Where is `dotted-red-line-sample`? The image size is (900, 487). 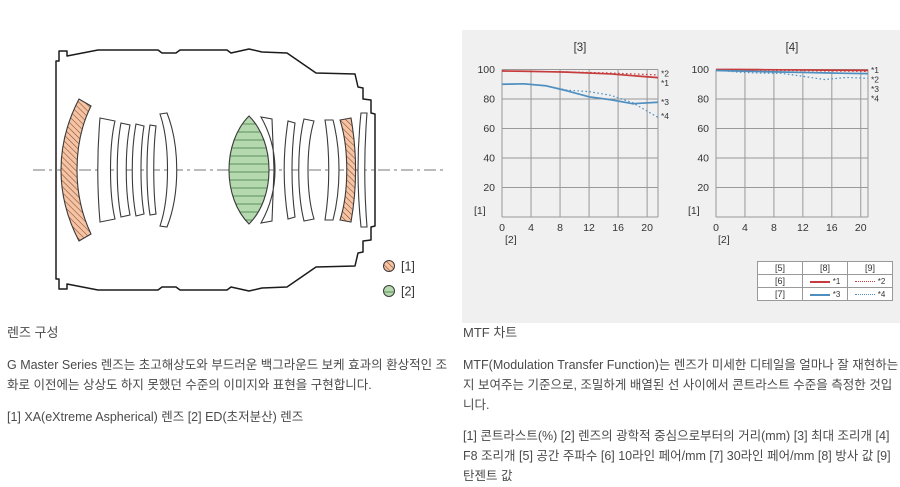 dotted-red-line-sample is located at coordinates (864, 282).